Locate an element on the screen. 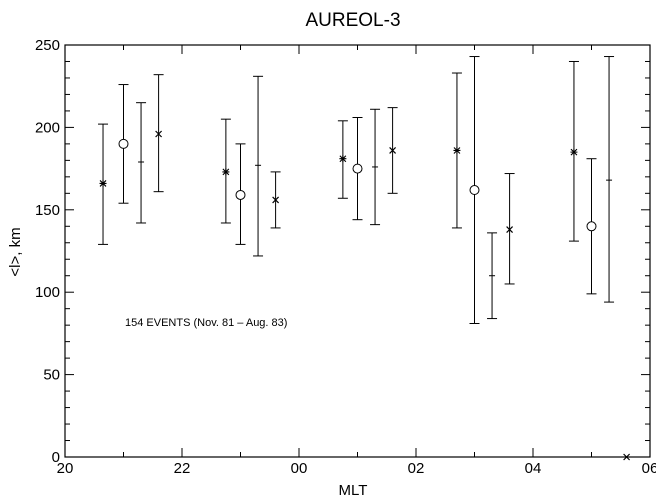 This screenshot has width=656, height=499. y-axis-label: <l>, km is located at coordinates (15, 251).